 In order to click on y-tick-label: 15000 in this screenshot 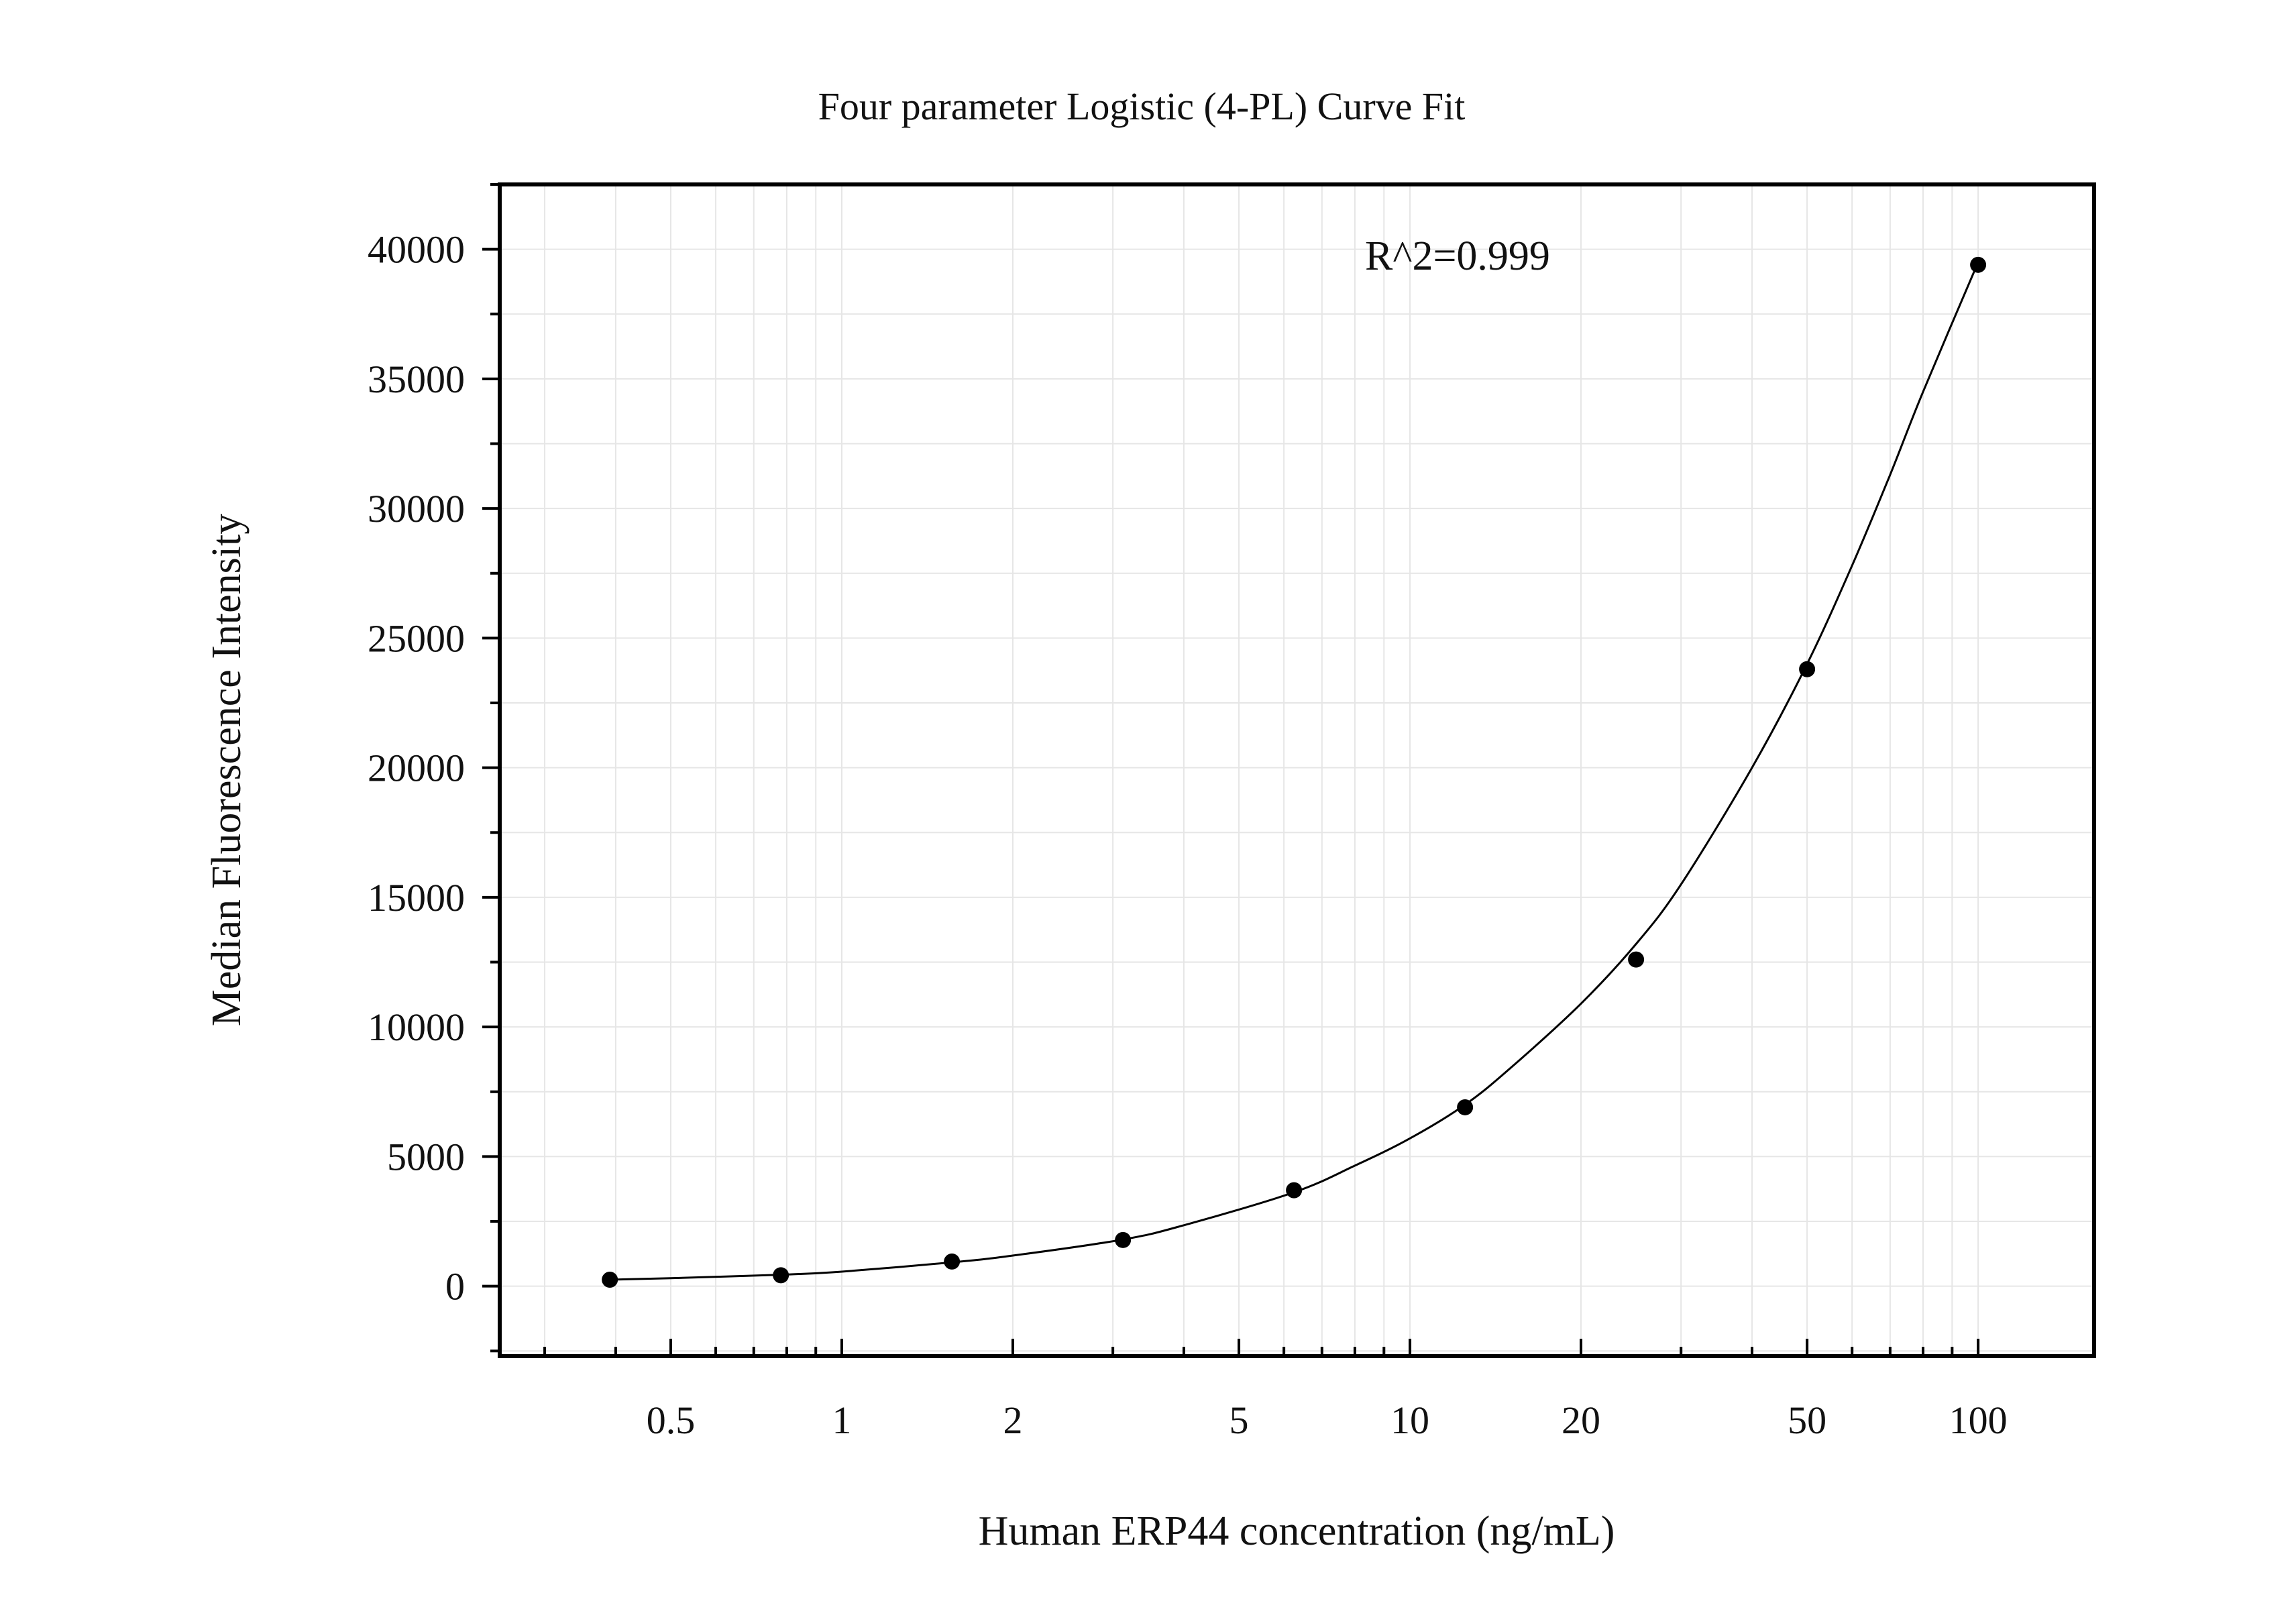, I will do `click(416, 898)`.